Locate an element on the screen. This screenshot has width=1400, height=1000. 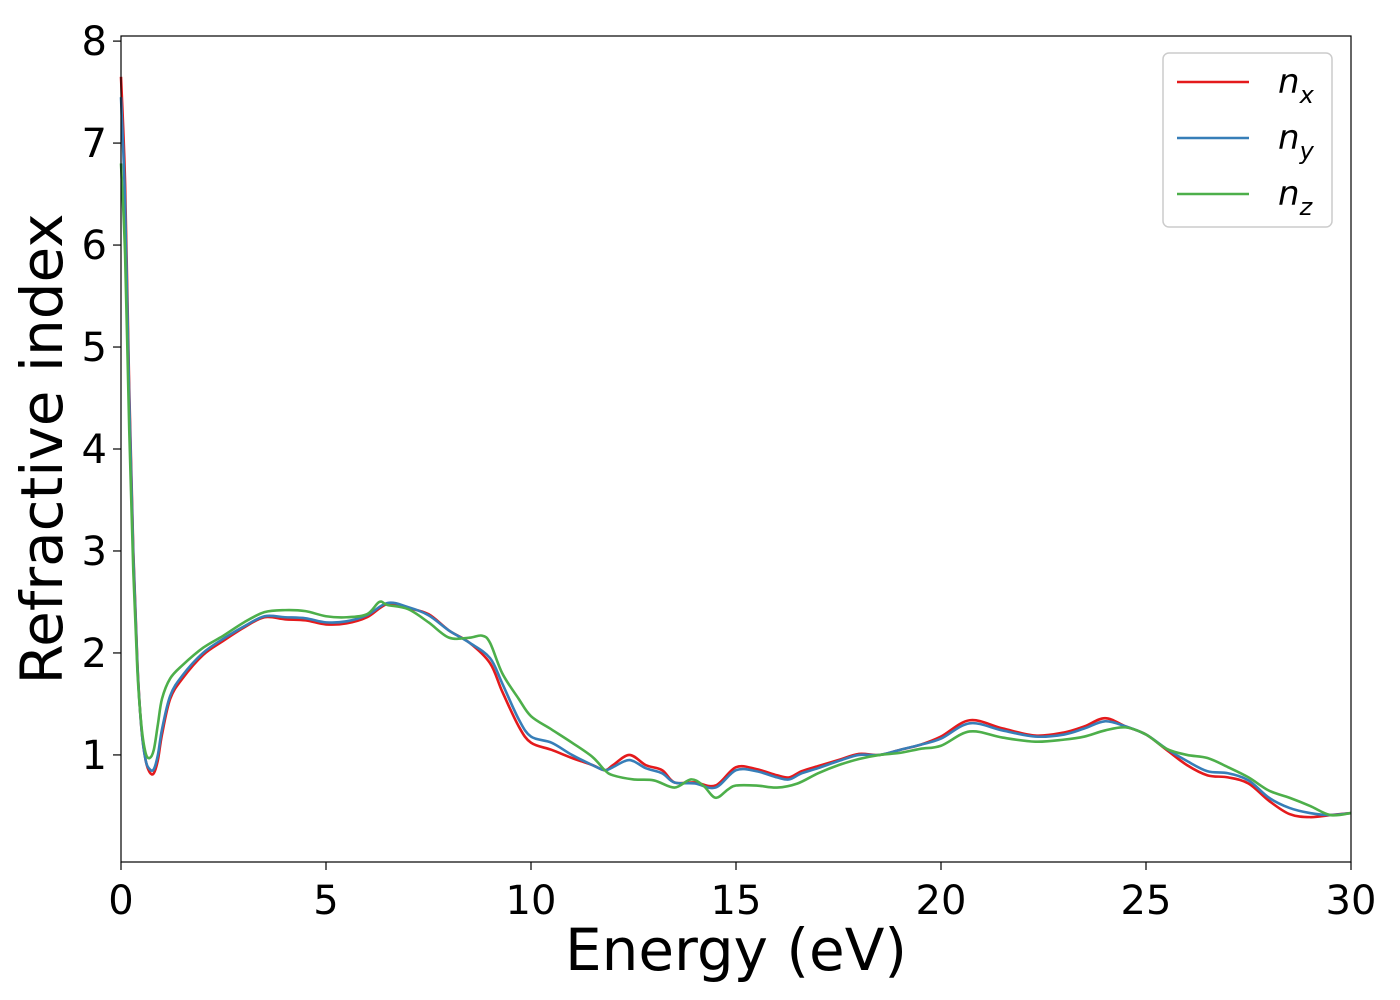
x-tick-label: 10 is located at coordinates (531, 901).